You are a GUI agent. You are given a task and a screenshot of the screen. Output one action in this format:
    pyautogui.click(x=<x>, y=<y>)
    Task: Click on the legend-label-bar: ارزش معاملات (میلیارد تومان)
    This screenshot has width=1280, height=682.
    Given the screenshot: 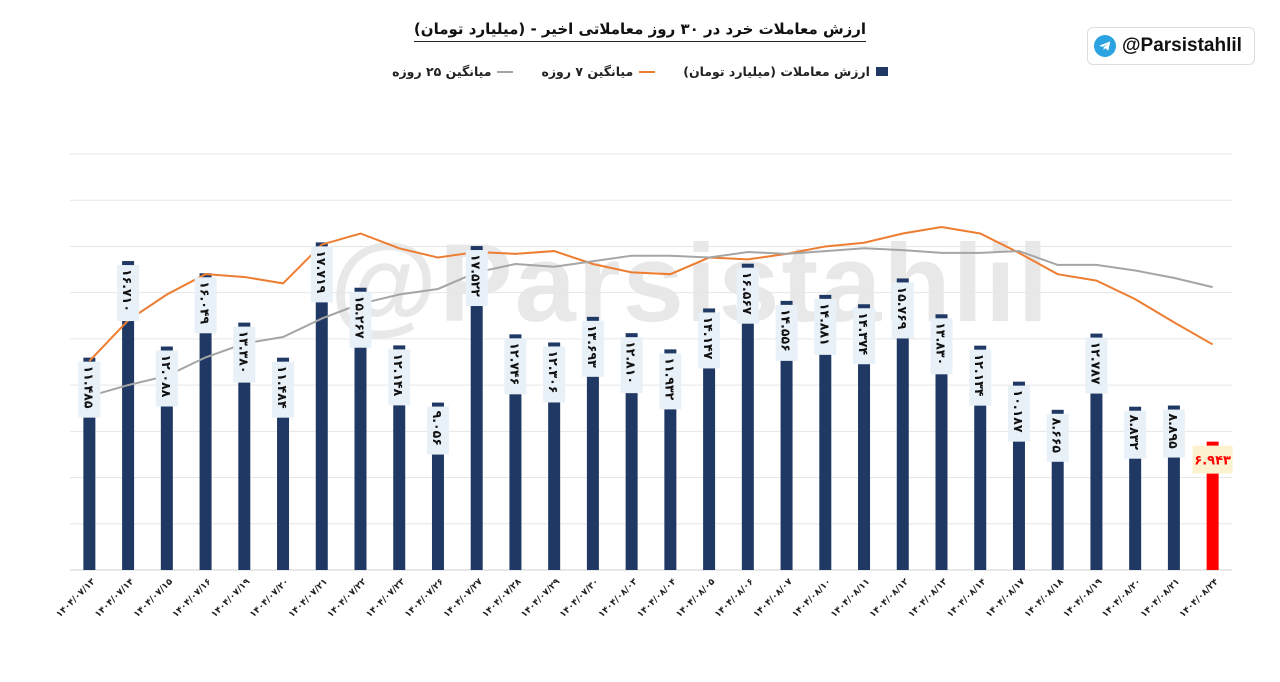 What is the action you would take?
    pyautogui.click(x=776, y=71)
    